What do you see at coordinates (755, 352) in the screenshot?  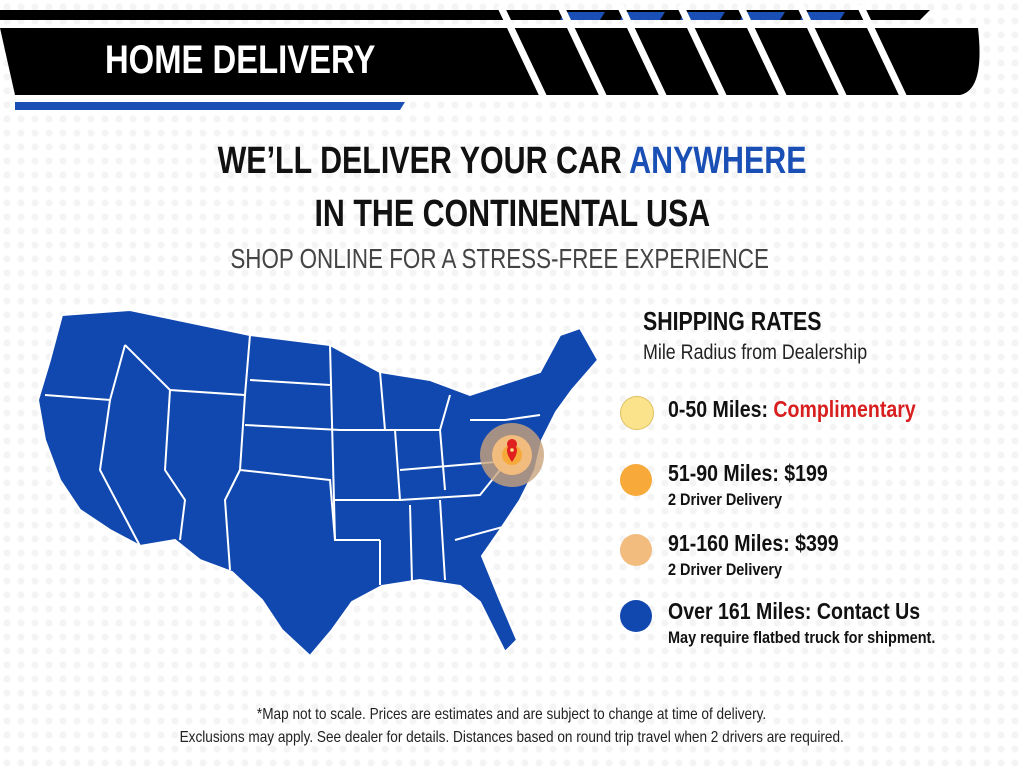 I see `rates-subtitle-text: Mile Radius from Dealership` at bounding box center [755, 352].